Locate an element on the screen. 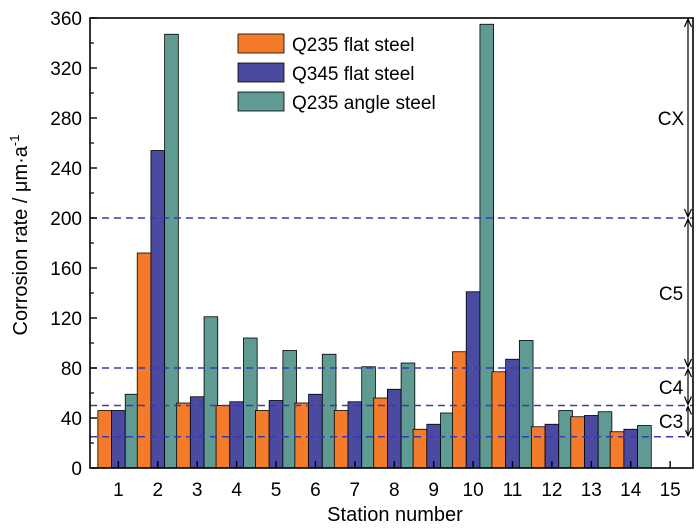 The width and height of the screenshot is (700, 528). y-axis-title-superscript: -1 is located at coordinates (14, 141).